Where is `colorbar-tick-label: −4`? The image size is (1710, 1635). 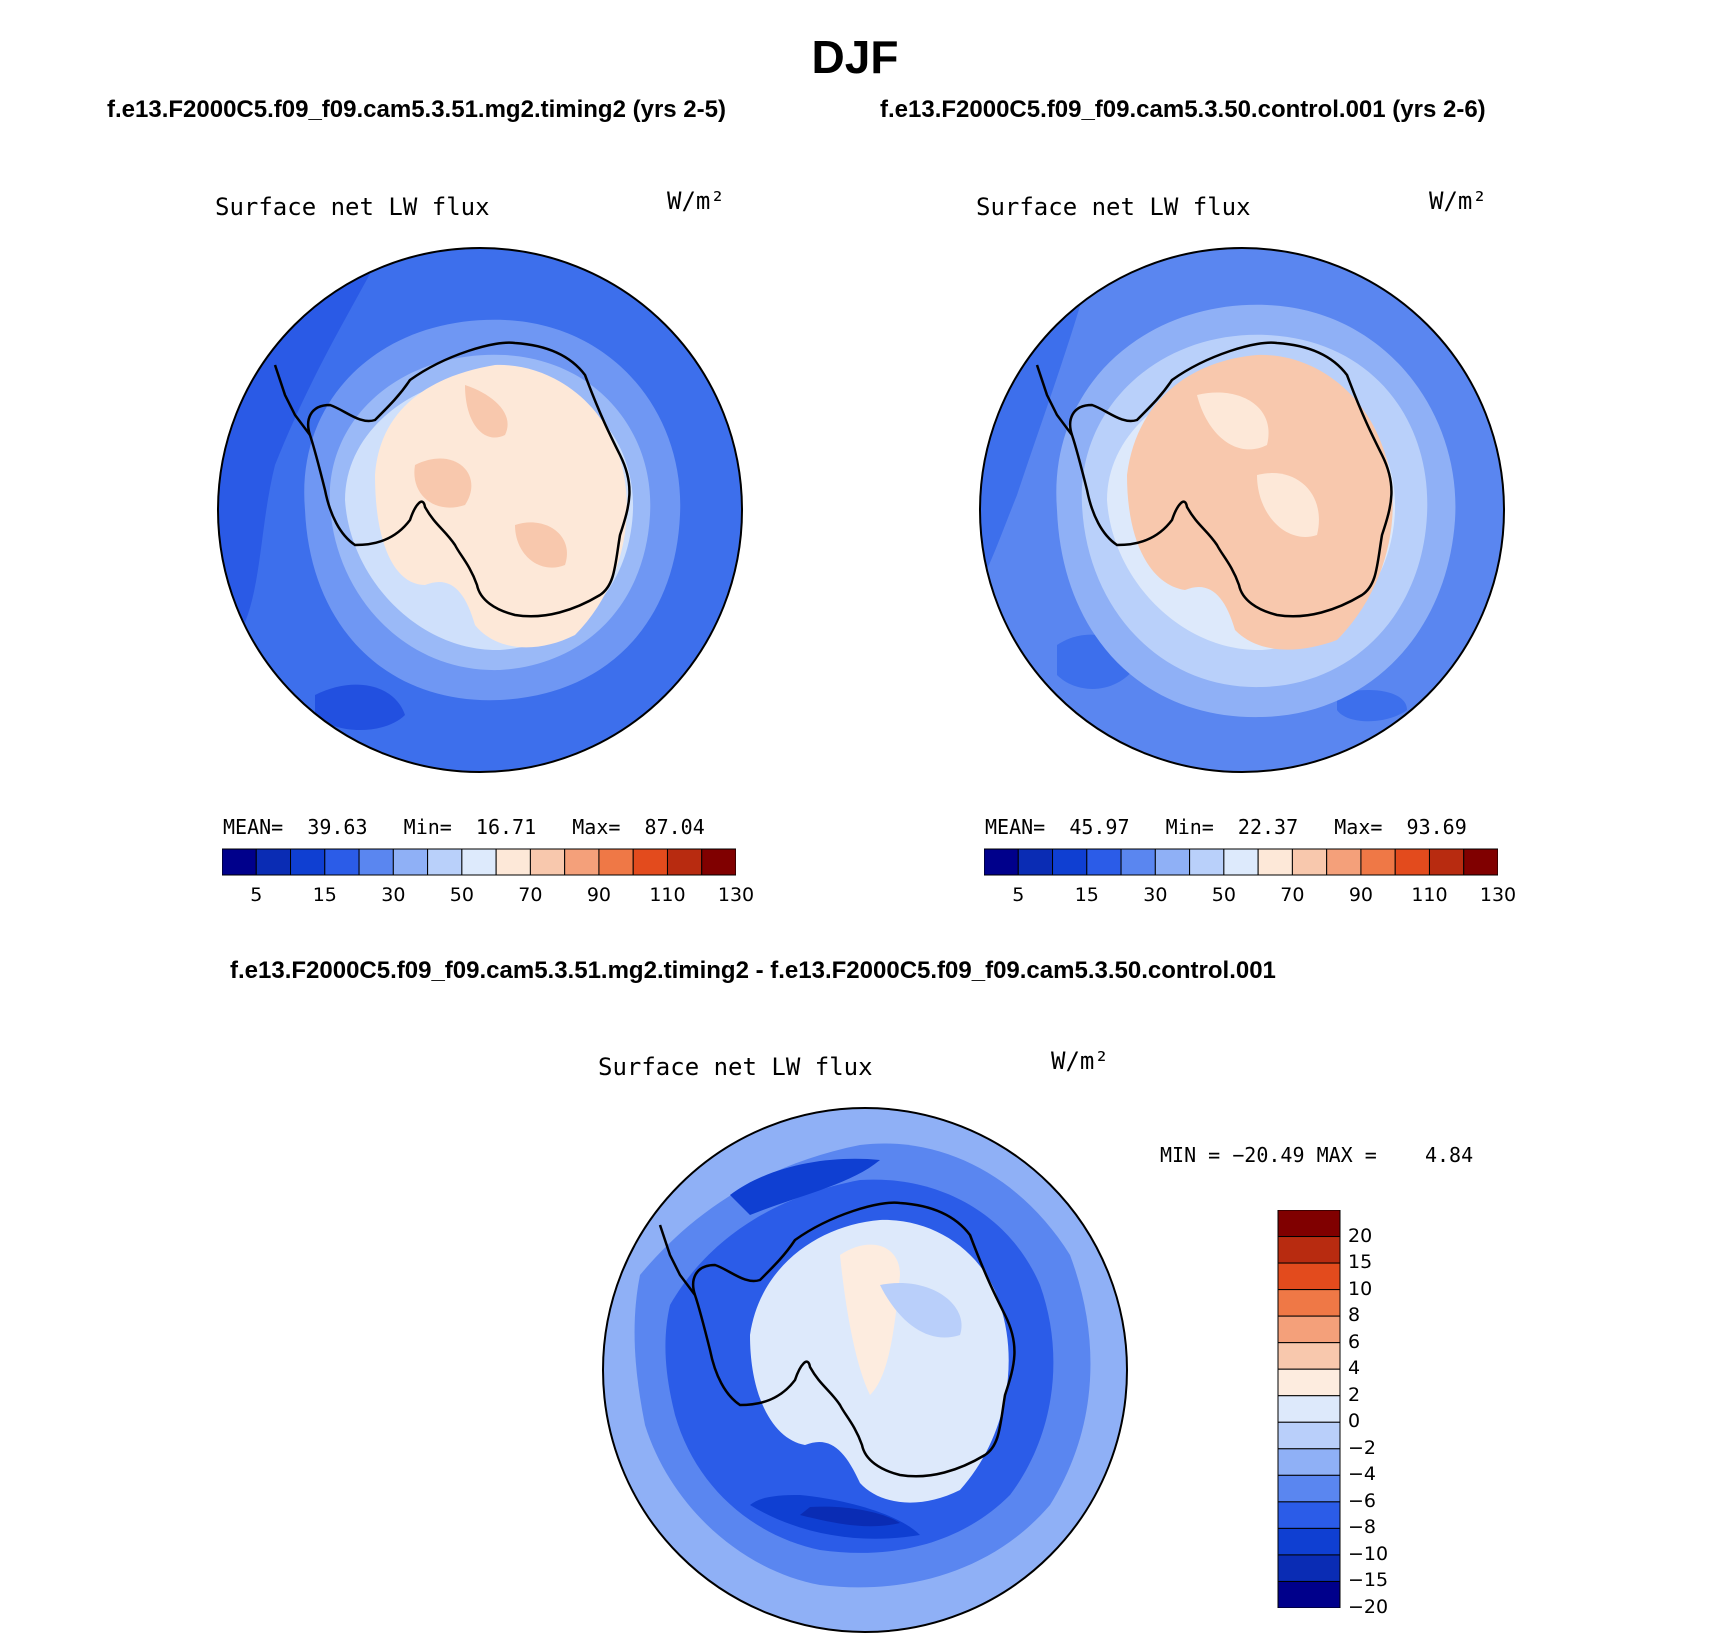
colorbar-tick-label: −4 is located at coordinates (1362, 1474).